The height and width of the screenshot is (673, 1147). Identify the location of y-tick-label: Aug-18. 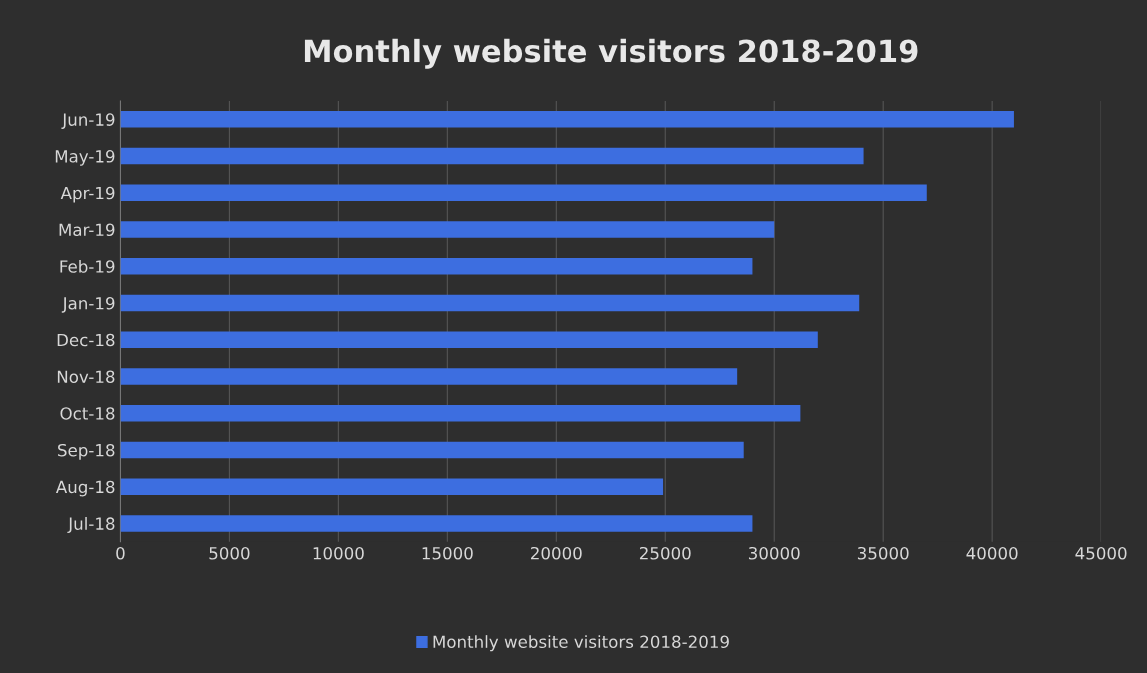
(85, 488).